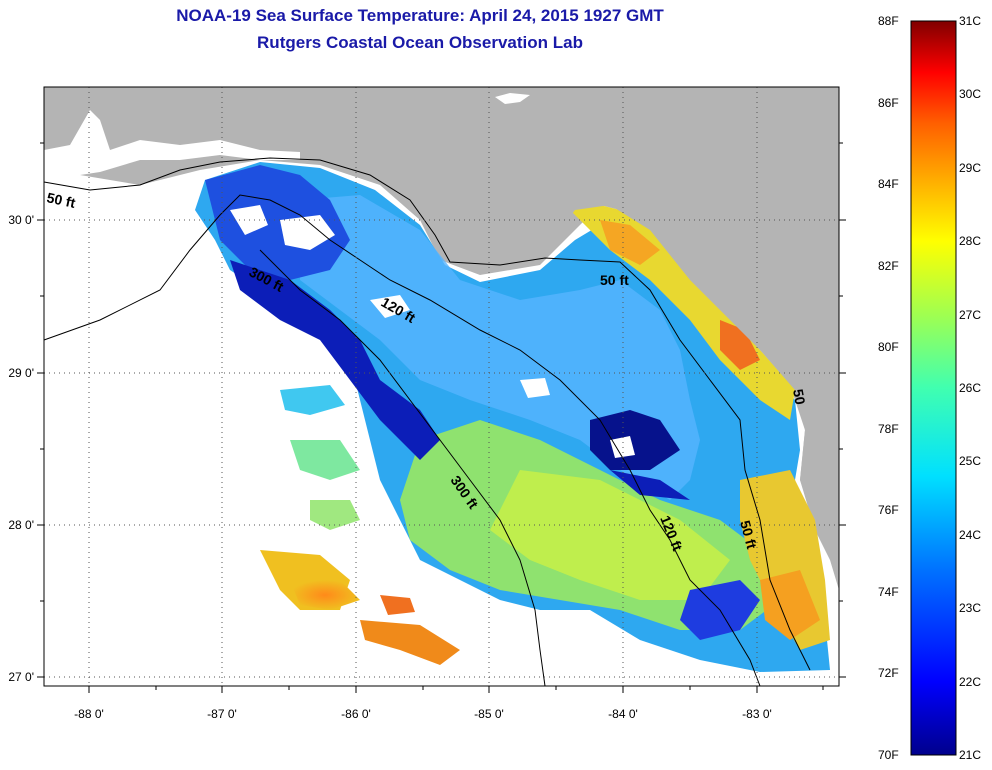 This screenshot has height=770, width=992. What do you see at coordinates (888, 428) in the screenshot?
I see `colorbar-f-label: 78F` at bounding box center [888, 428].